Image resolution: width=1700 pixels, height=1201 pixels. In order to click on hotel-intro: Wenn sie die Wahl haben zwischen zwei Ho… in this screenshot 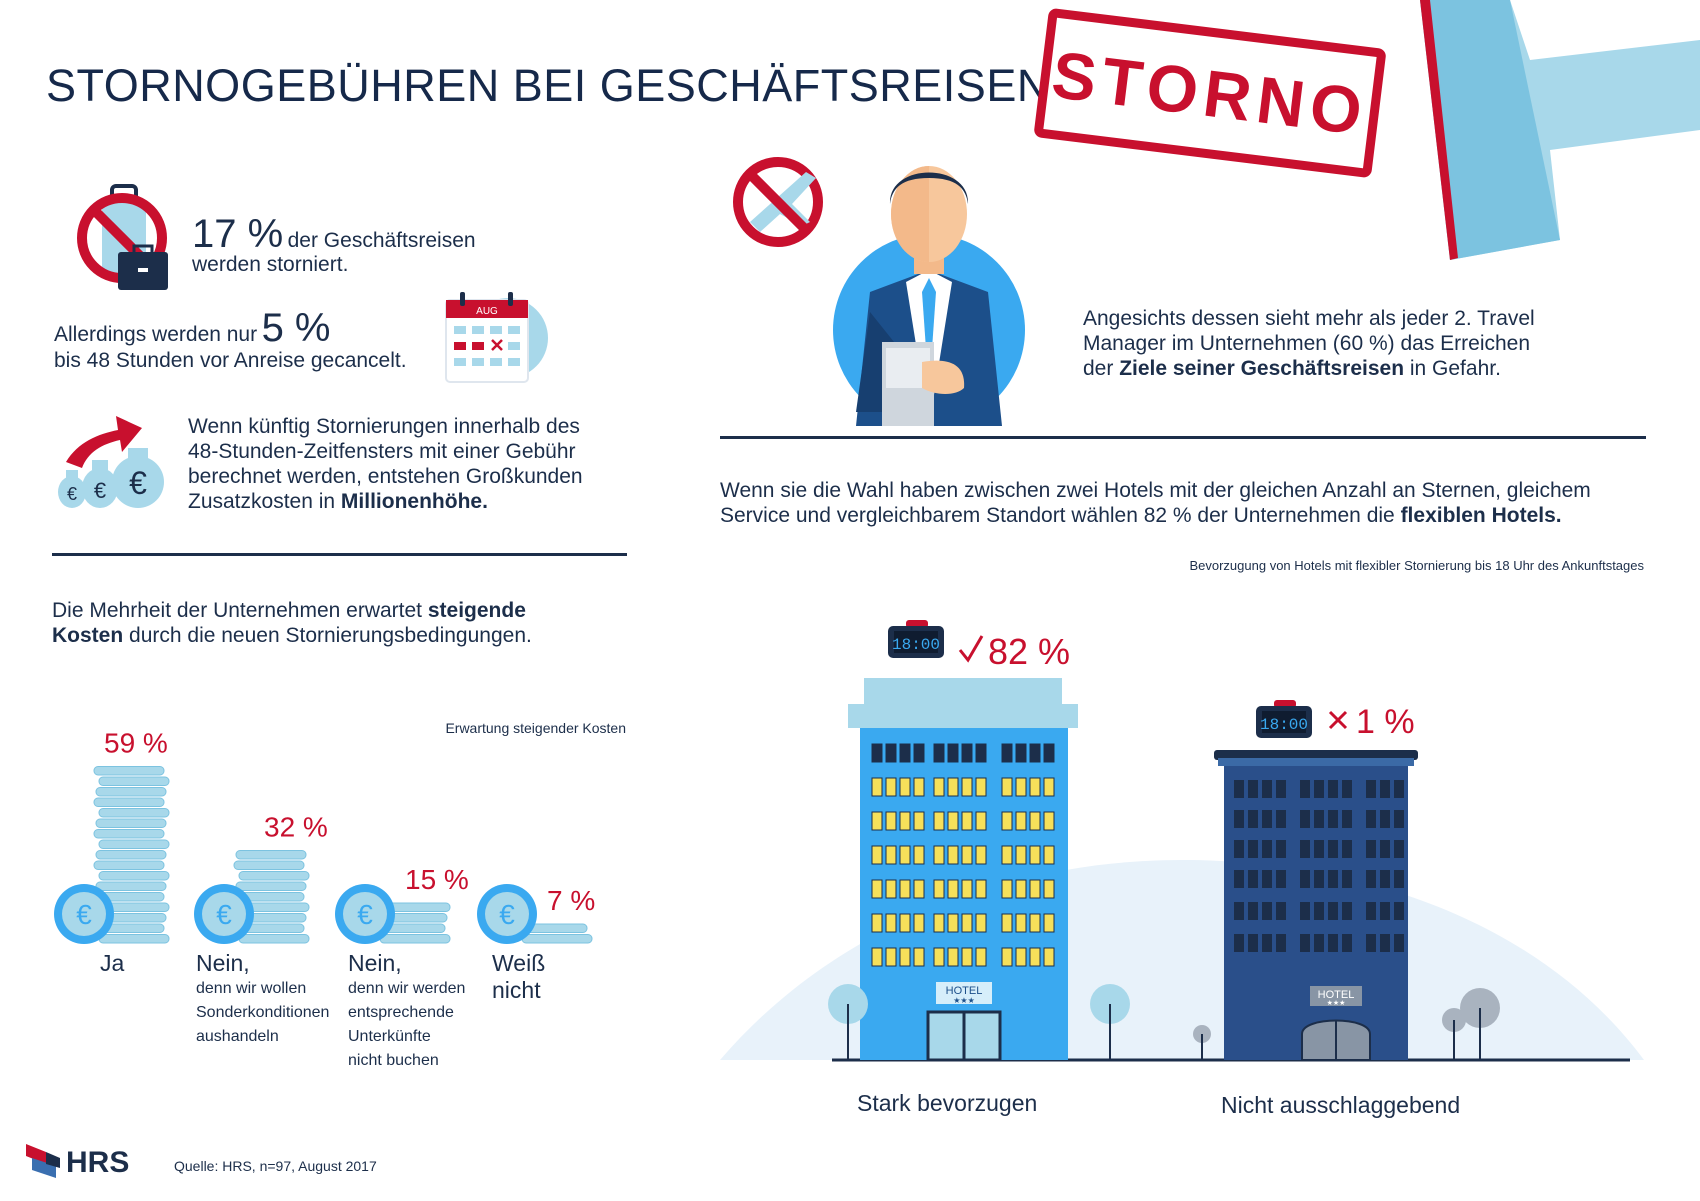, I will do `click(1155, 503)`.